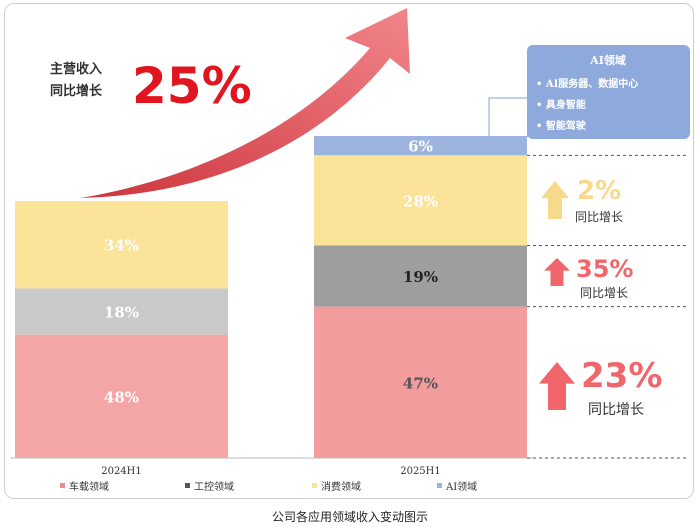 This screenshot has height=527, width=700. Describe the element at coordinates (604, 269) in the screenshot. I see `growth-value-1: 35%` at that location.